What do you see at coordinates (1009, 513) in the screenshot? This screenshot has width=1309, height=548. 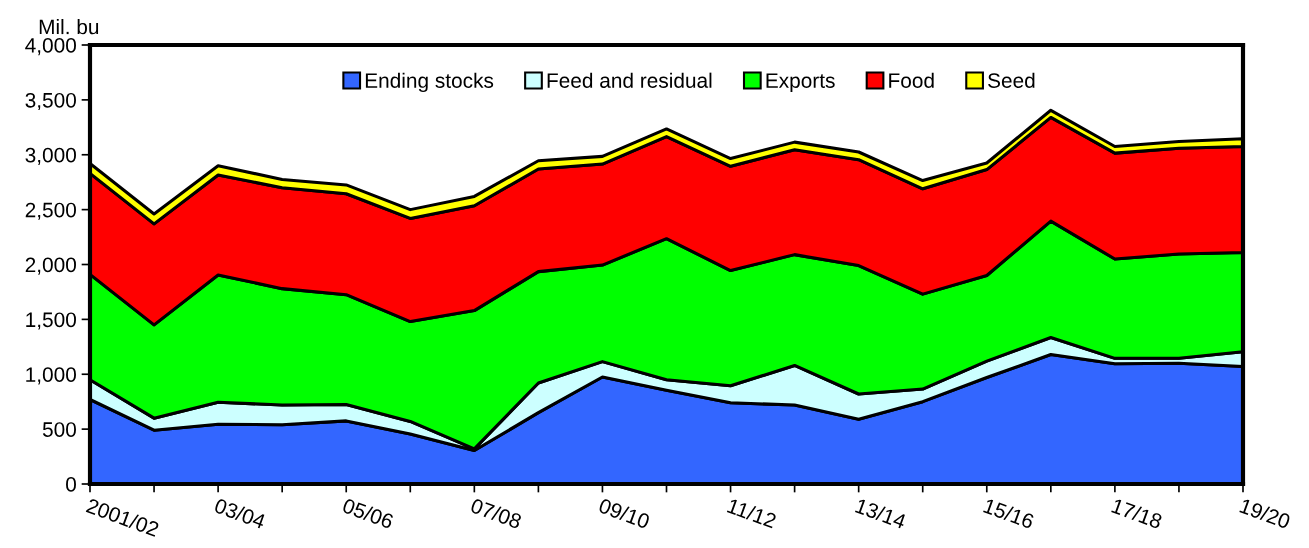 I see `x-tick-label: 15/16` at bounding box center [1009, 513].